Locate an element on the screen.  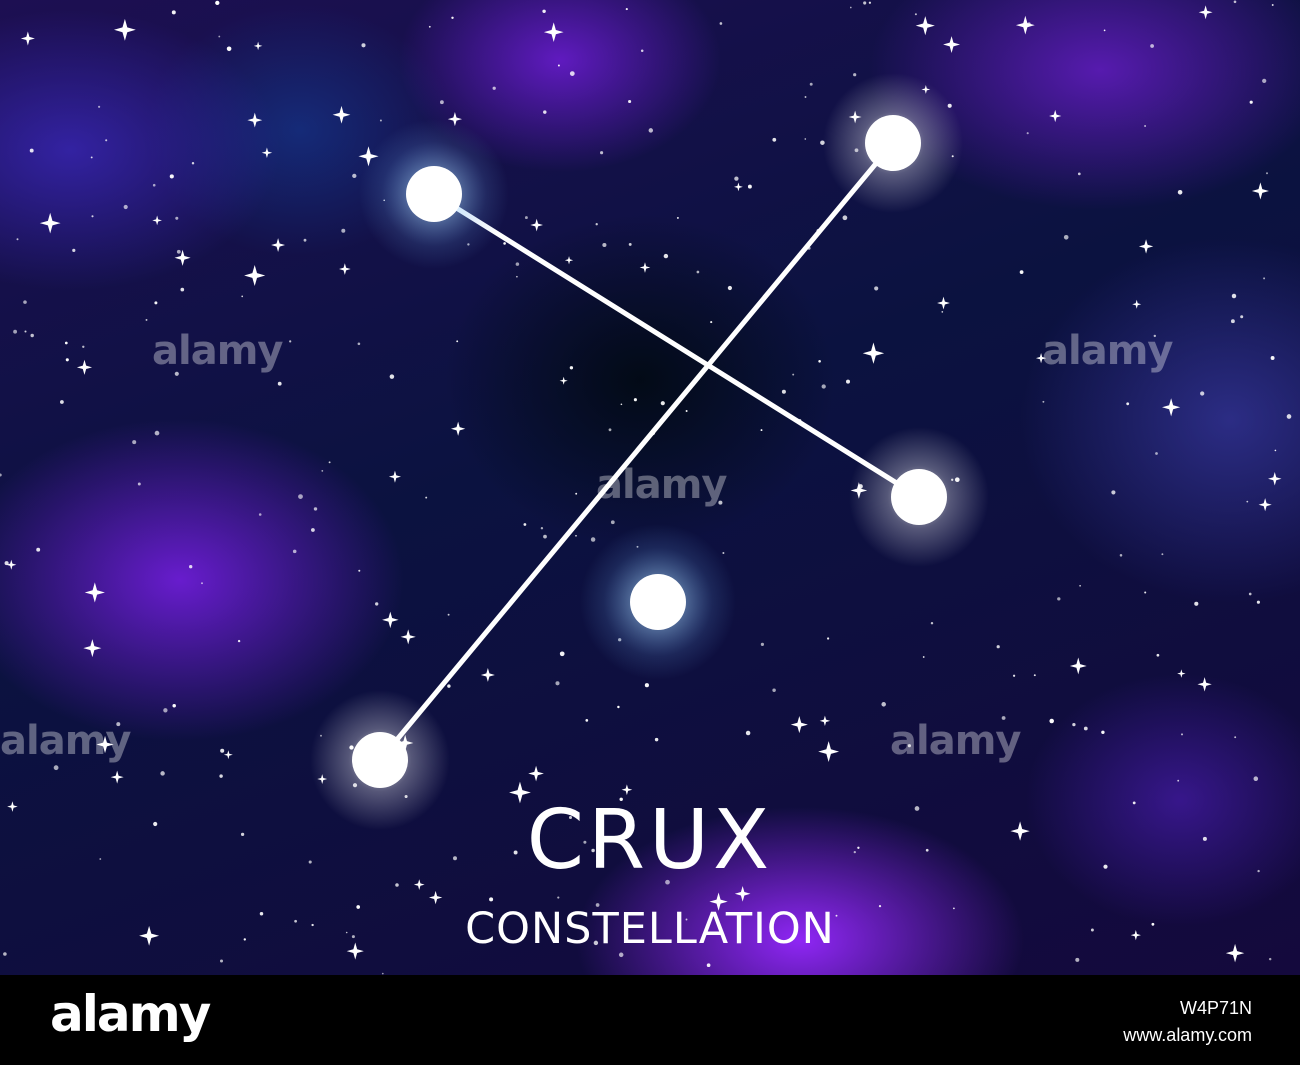
constellation-subtitle: CONSTELLATION is located at coordinates (650, 929).